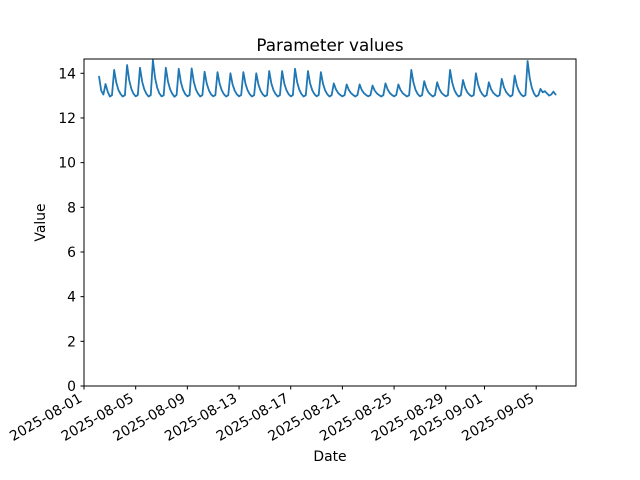 Image resolution: width=640 pixels, height=480 pixels. I want to click on y-tick-label: 8, so click(71, 208).